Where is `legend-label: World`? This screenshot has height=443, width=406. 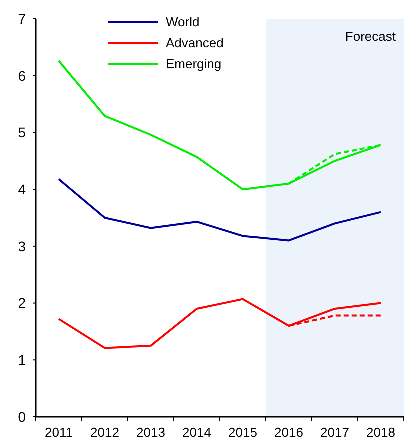
legend-label: World is located at coordinates (183, 22).